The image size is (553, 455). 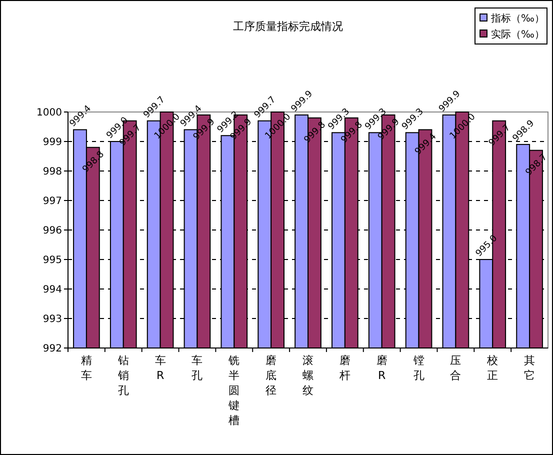 I want to click on x-tick-label: 磨杆, so click(x=344, y=368).